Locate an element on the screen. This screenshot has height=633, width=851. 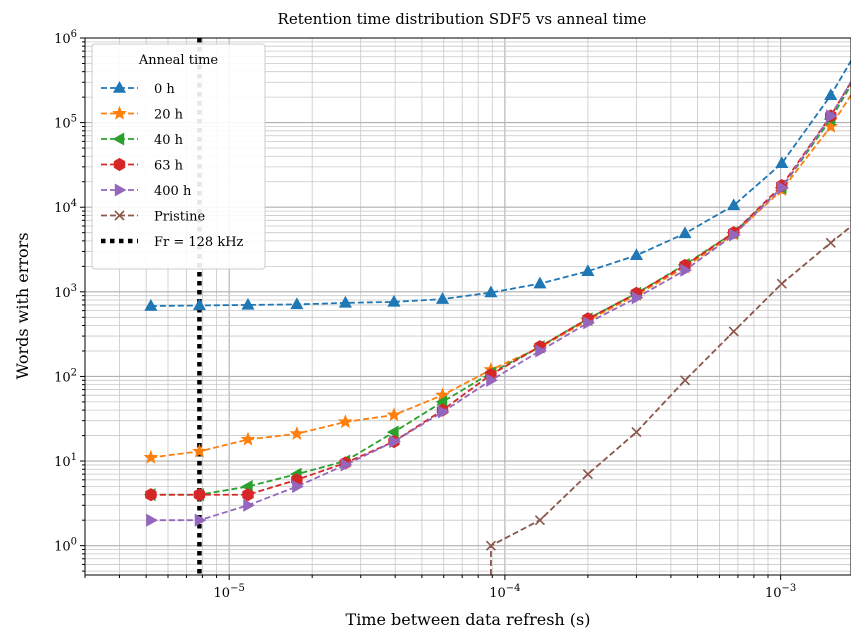
y-tick-label: 10¹ is located at coordinates (65, 461).